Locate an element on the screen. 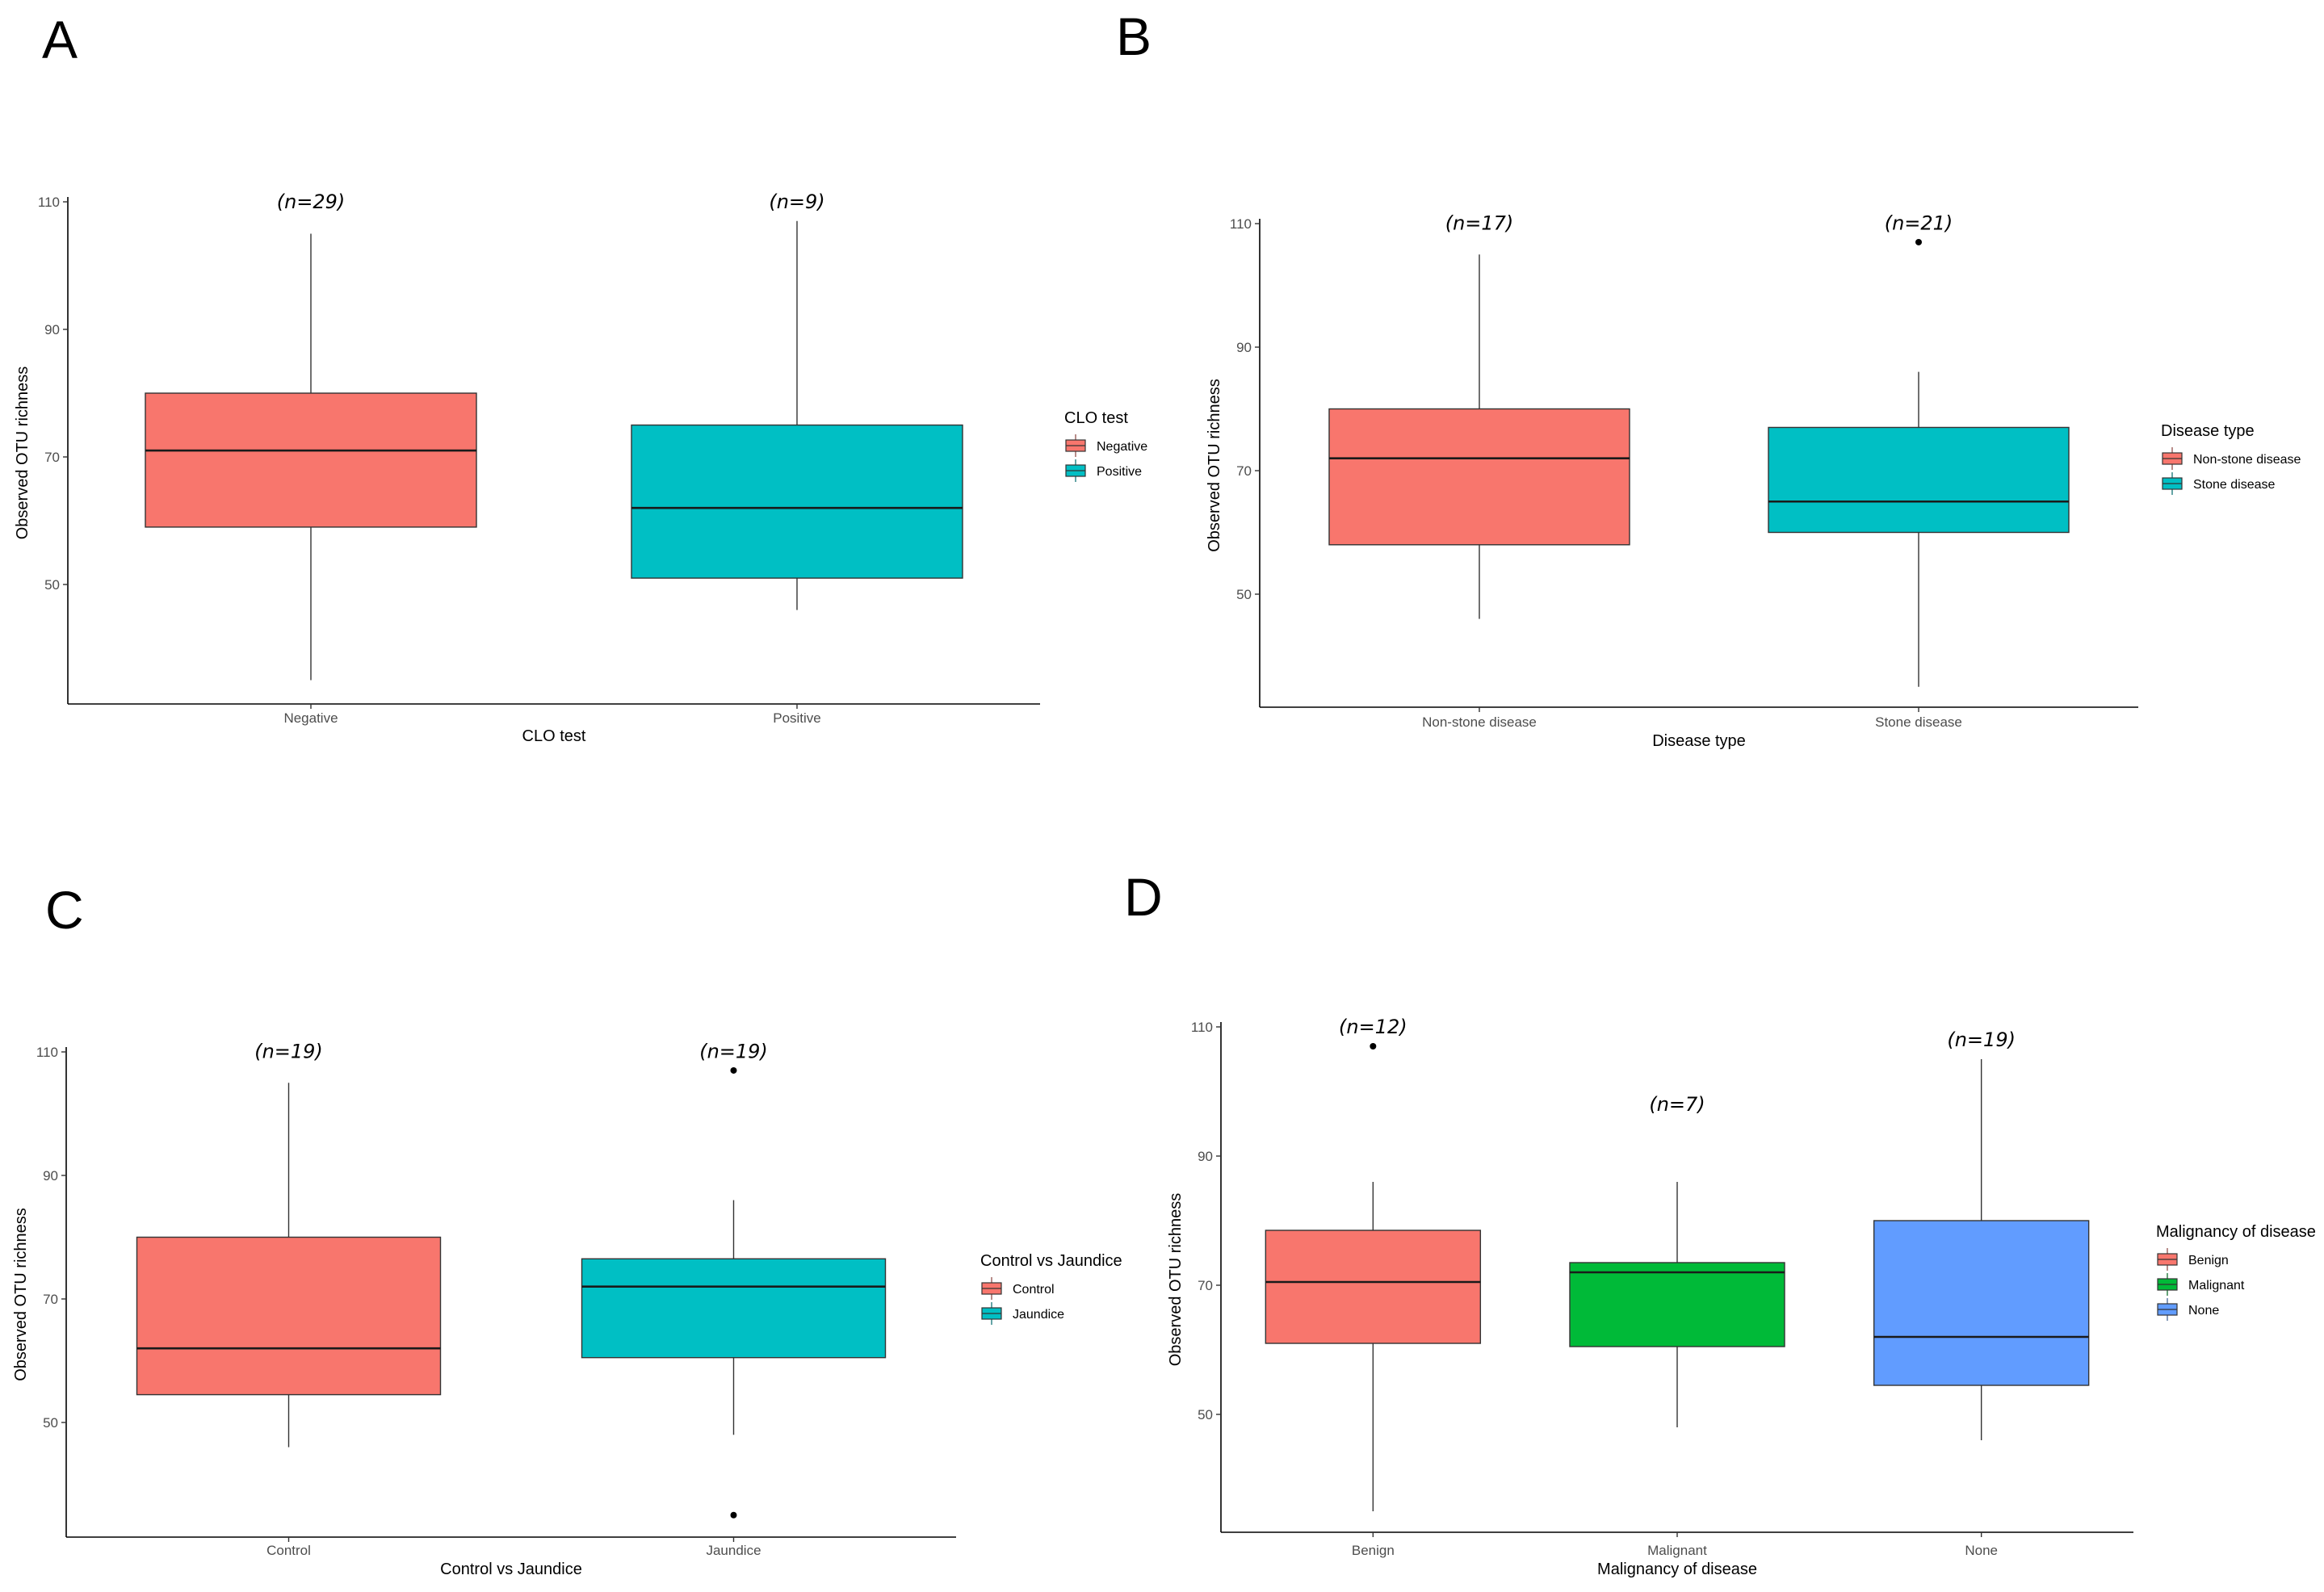 This screenshot has width=2324, height=1592. box-negative is located at coordinates (311, 460).